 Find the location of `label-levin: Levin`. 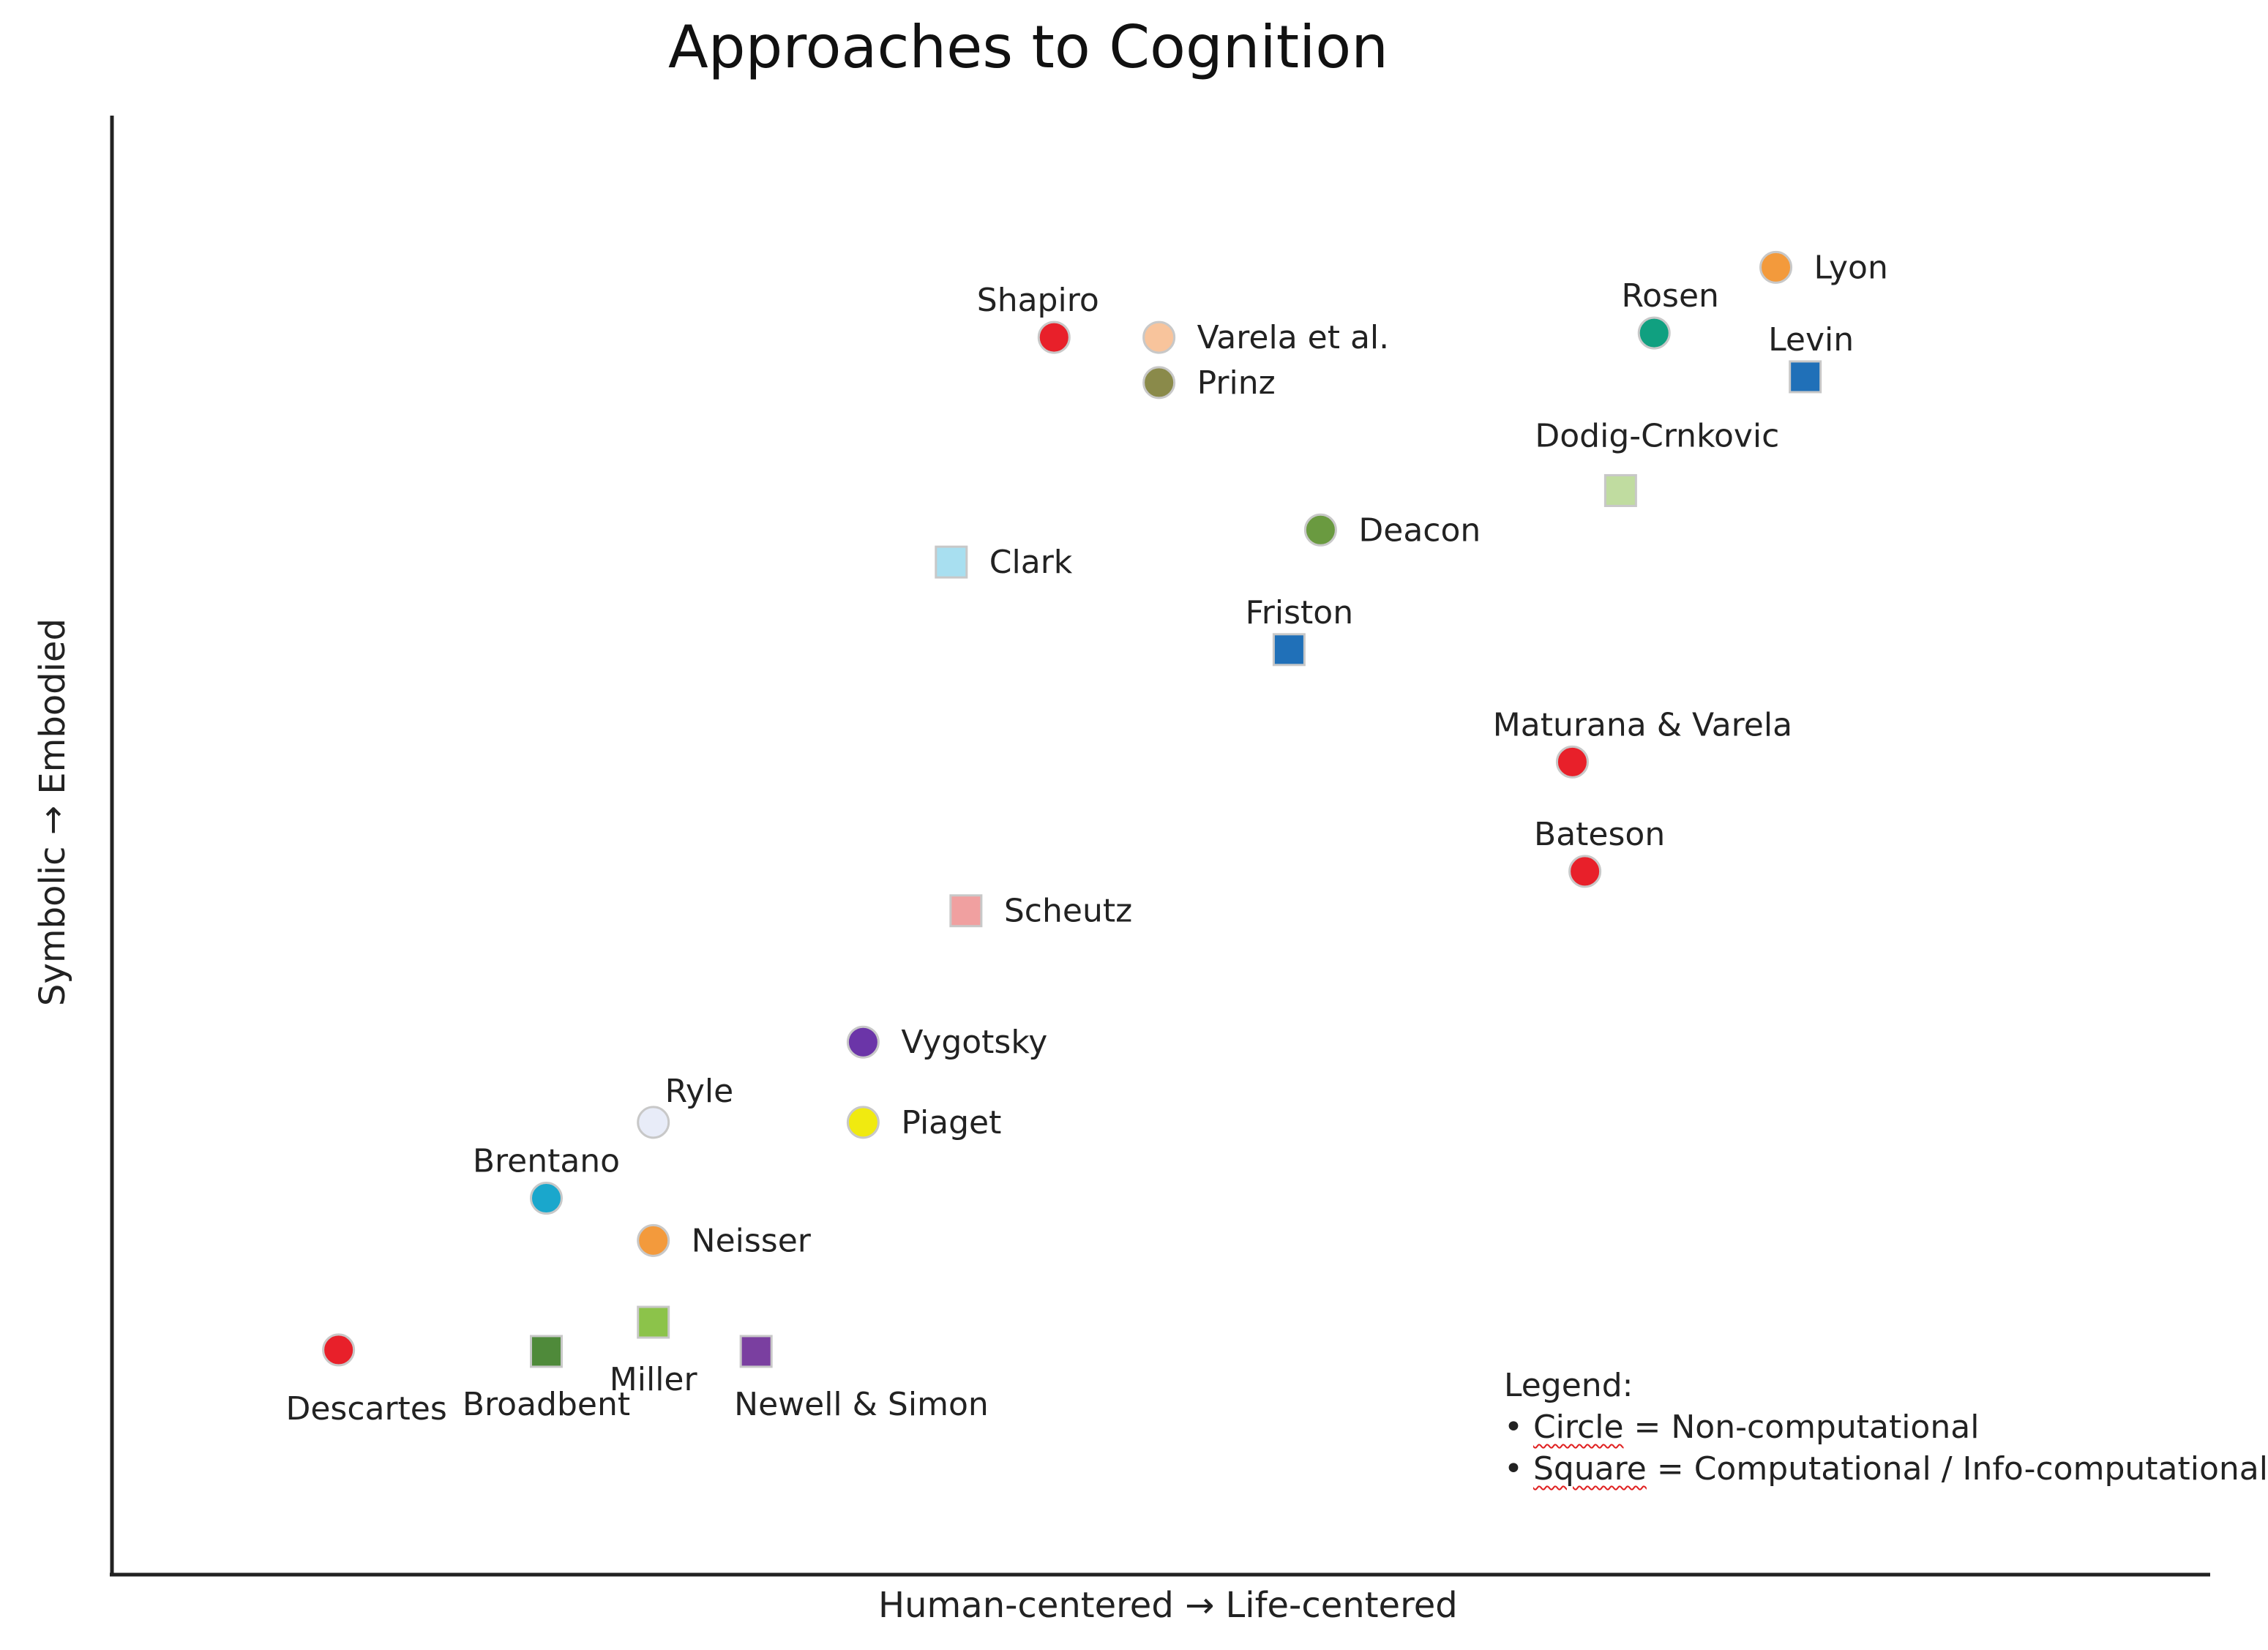

label-levin: Levin is located at coordinates (1811, 340).